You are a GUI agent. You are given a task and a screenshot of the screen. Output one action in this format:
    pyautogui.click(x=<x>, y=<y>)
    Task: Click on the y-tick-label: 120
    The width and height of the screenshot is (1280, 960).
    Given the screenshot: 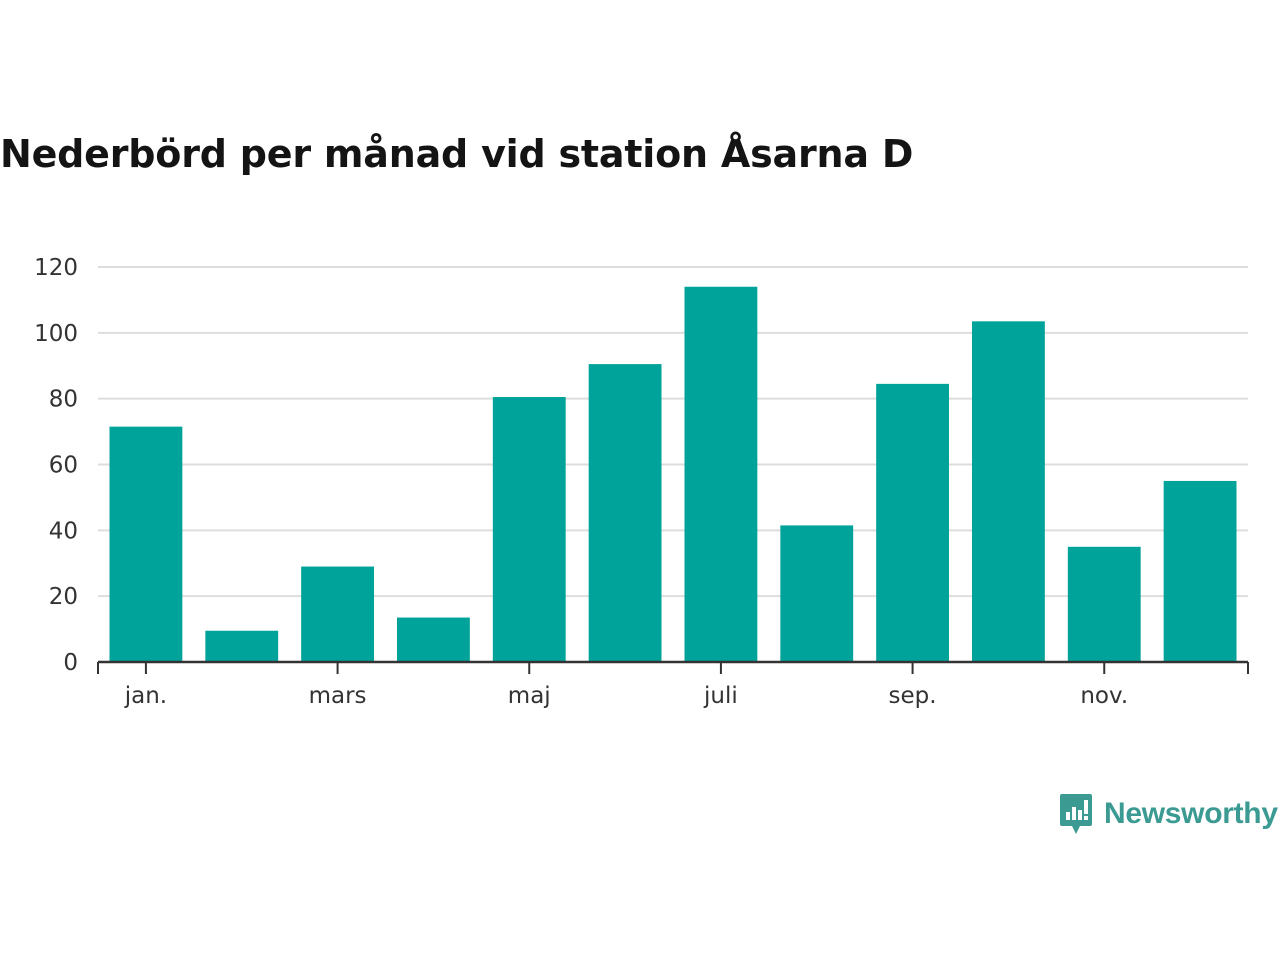 What is the action you would take?
    pyautogui.click(x=56, y=268)
    